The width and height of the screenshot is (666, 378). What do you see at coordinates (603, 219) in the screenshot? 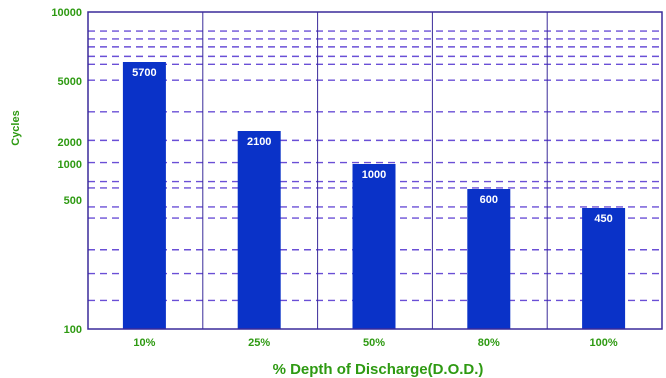
I see `bar-value-label: 450` at bounding box center [603, 219].